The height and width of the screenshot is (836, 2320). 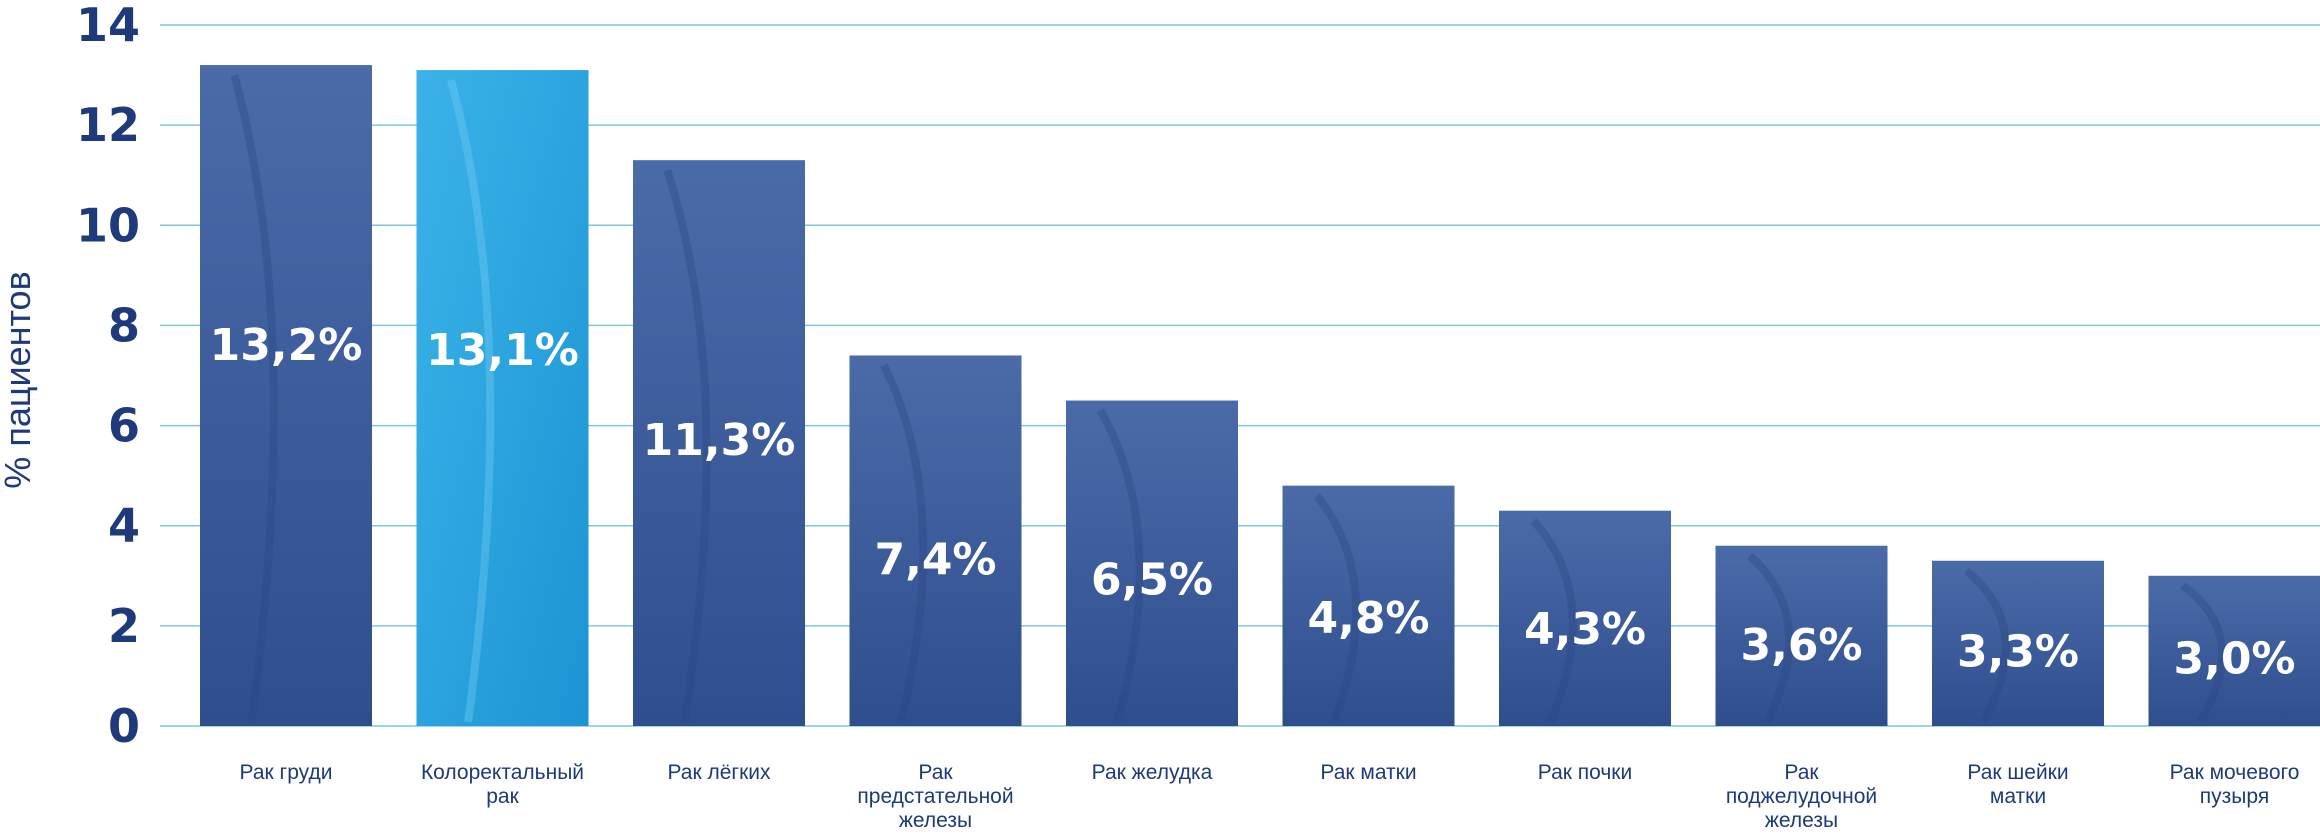 What do you see at coordinates (124, 726) in the screenshot?
I see `y-tick-label: 0` at bounding box center [124, 726].